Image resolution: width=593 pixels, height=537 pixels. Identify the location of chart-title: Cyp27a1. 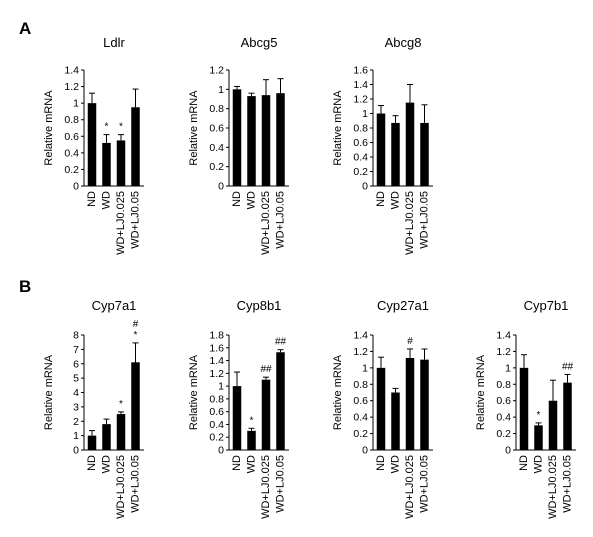
(403, 305).